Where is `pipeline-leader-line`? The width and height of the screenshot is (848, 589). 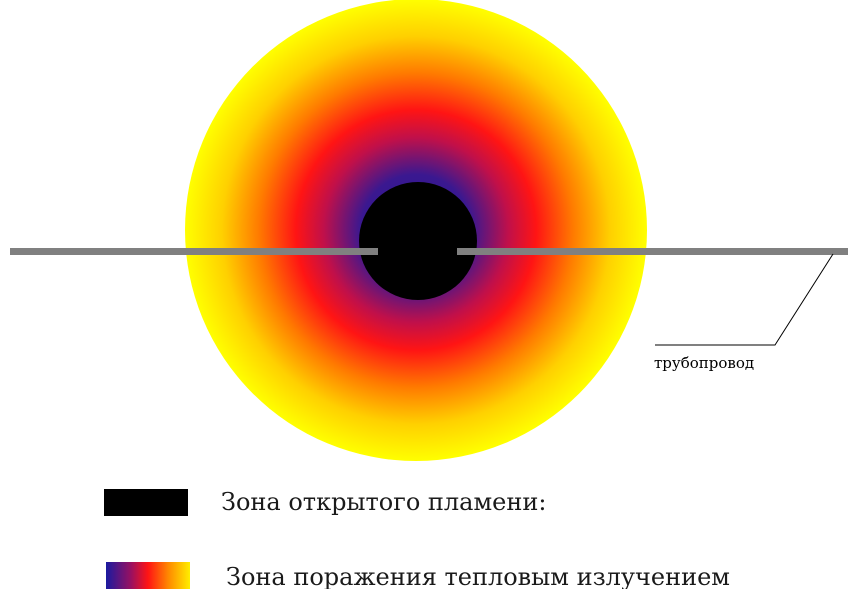 pipeline-leader-line is located at coordinates (744, 299).